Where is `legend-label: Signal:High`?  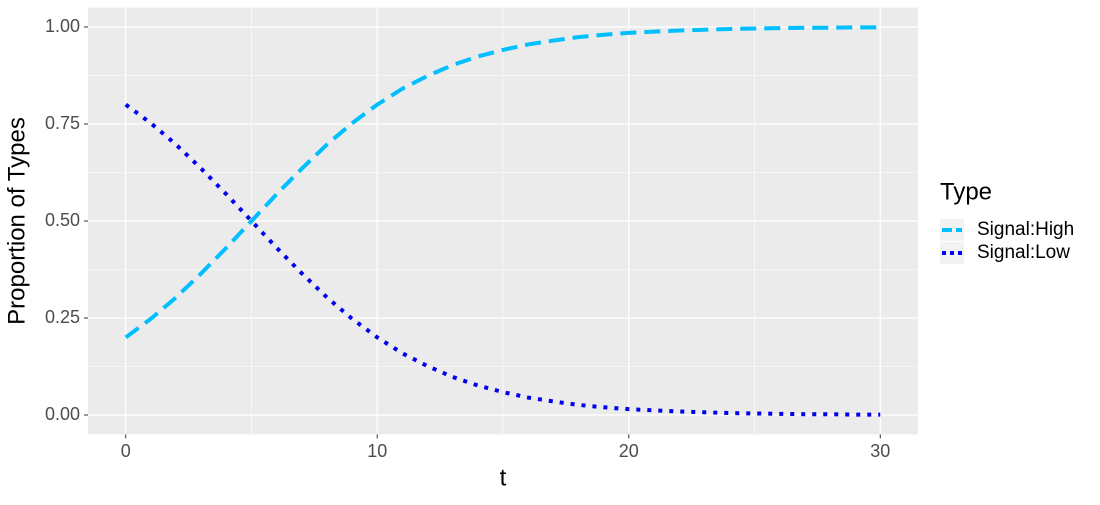 legend-label: Signal:High is located at coordinates (1025, 229).